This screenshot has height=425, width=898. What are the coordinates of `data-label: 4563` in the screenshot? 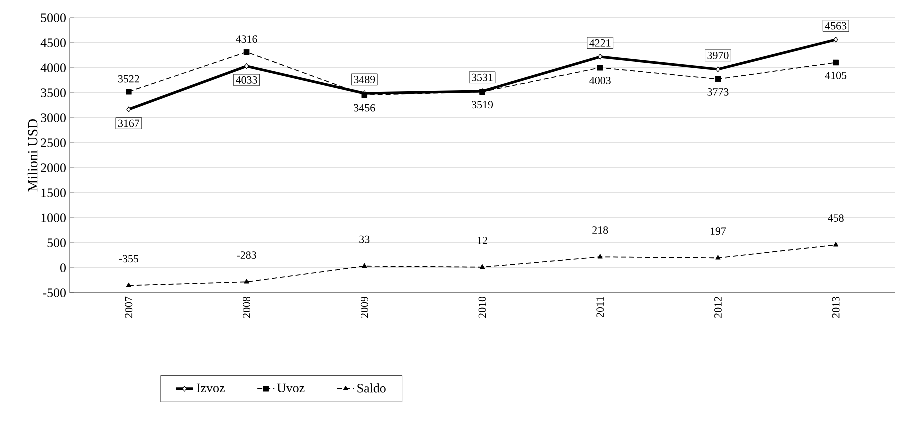 It's located at (836, 26).